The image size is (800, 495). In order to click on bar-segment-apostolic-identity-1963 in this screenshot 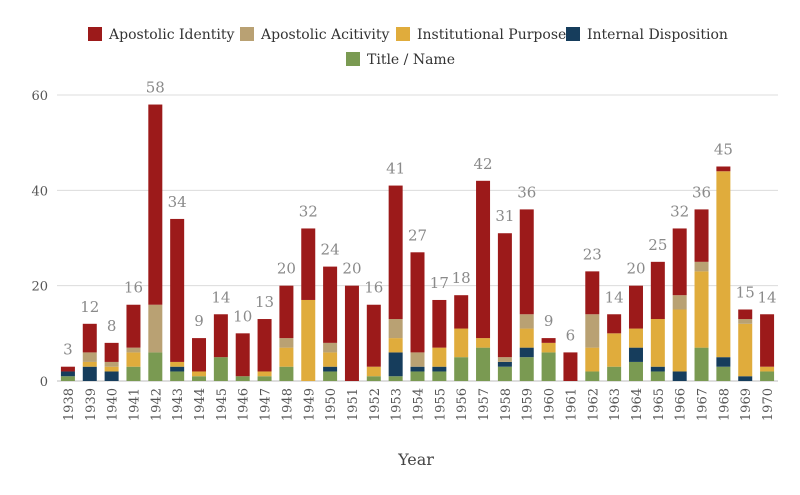, I will do `click(614, 324)`.